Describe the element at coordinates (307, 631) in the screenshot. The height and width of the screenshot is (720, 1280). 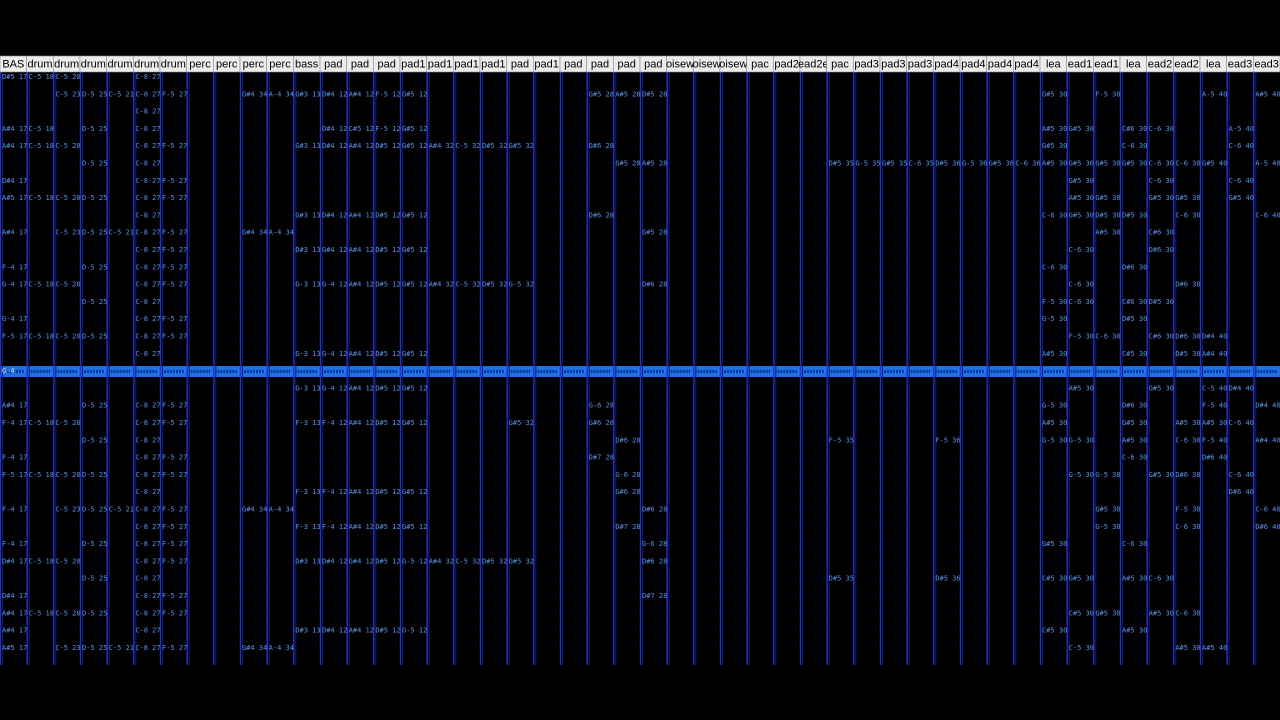
I see `note-cell: D#3 13` at that location.